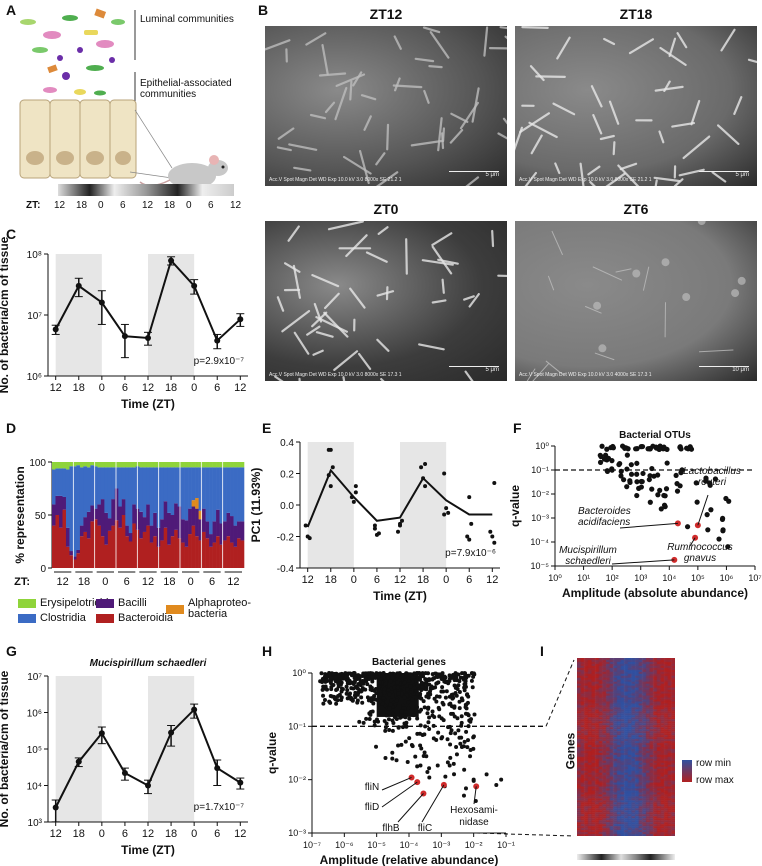 This screenshot has width=762, height=866. I want to click on sem-title: ZT0, so click(386, 209).